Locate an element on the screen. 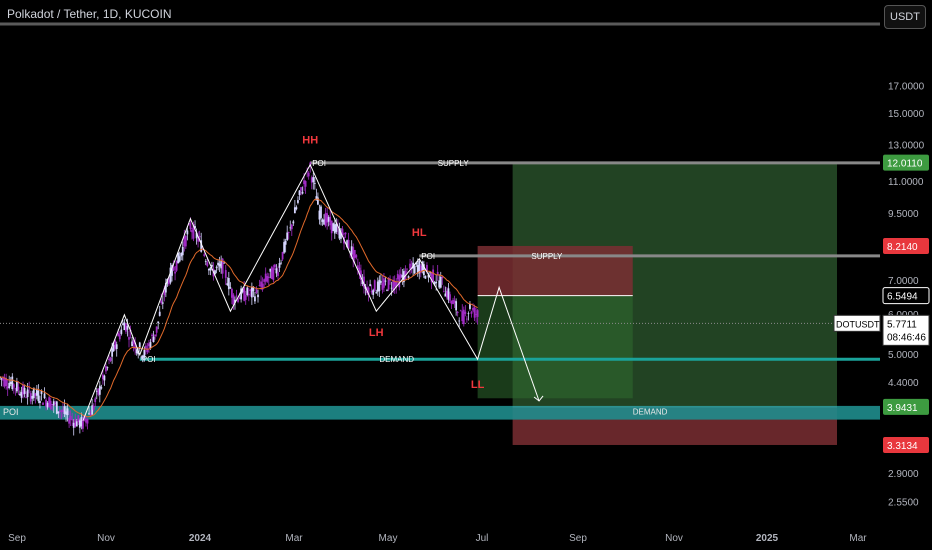 The width and height of the screenshot is (932, 550). price-badge-value: 3.9431 is located at coordinates (902, 408).